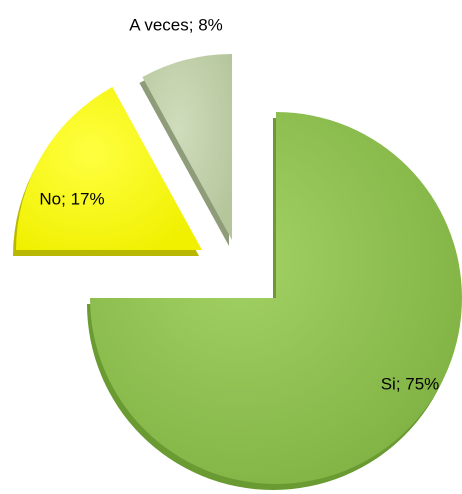  Describe the element at coordinates (176, 24) in the screenshot. I see `data-label: A veces; 8%` at that location.